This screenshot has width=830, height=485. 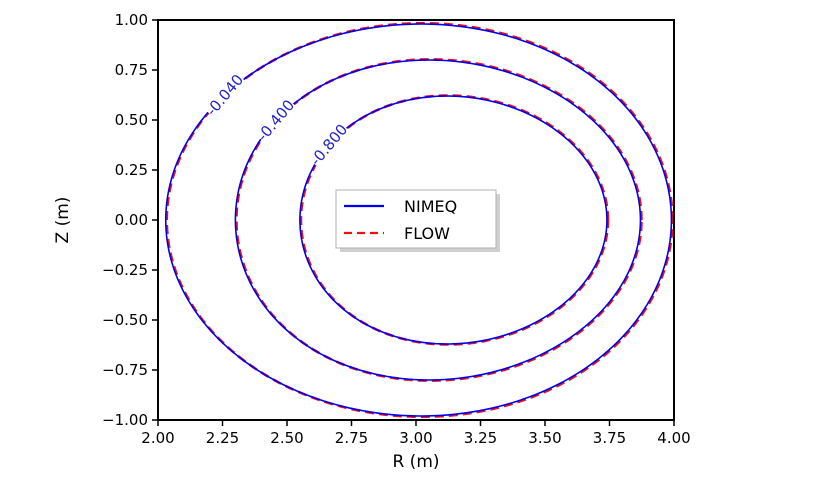 I want to click on y-tick-label: −0.25, so click(x=125, y=270).